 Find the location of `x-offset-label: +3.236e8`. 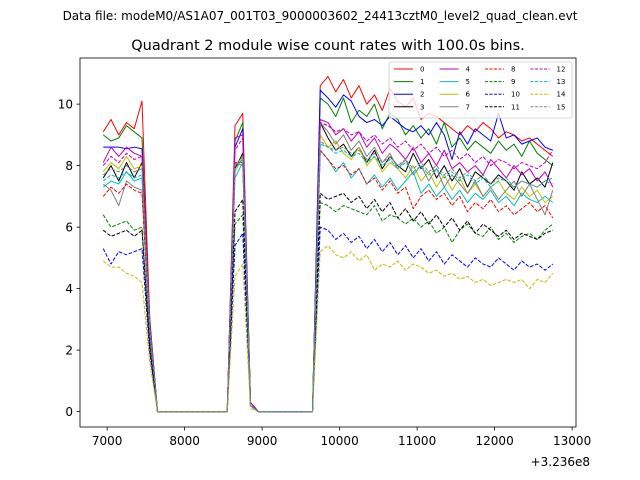

x-offset-label: +3.236e8 is located at coordinates (560, 462).